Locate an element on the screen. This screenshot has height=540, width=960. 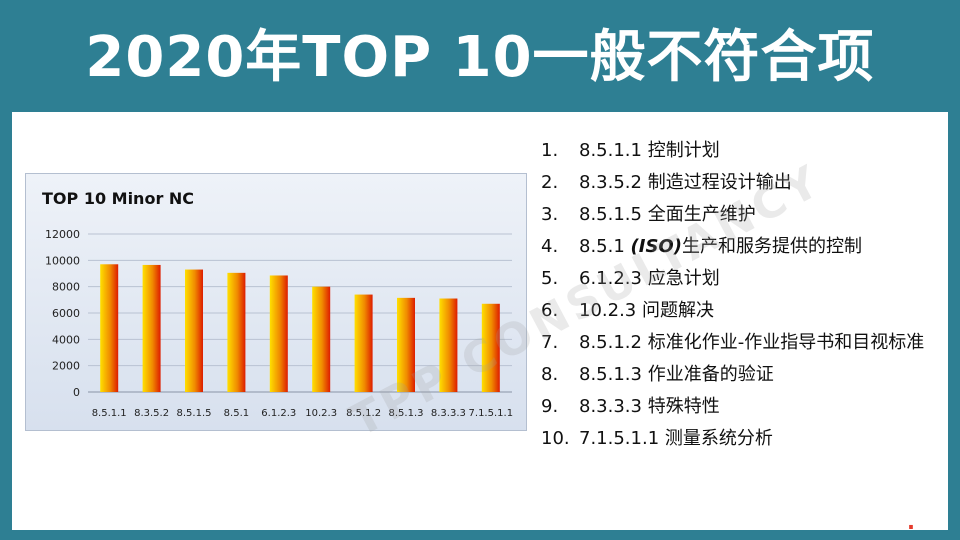
list-item-number: 8. is located at coordinates (550, 374).